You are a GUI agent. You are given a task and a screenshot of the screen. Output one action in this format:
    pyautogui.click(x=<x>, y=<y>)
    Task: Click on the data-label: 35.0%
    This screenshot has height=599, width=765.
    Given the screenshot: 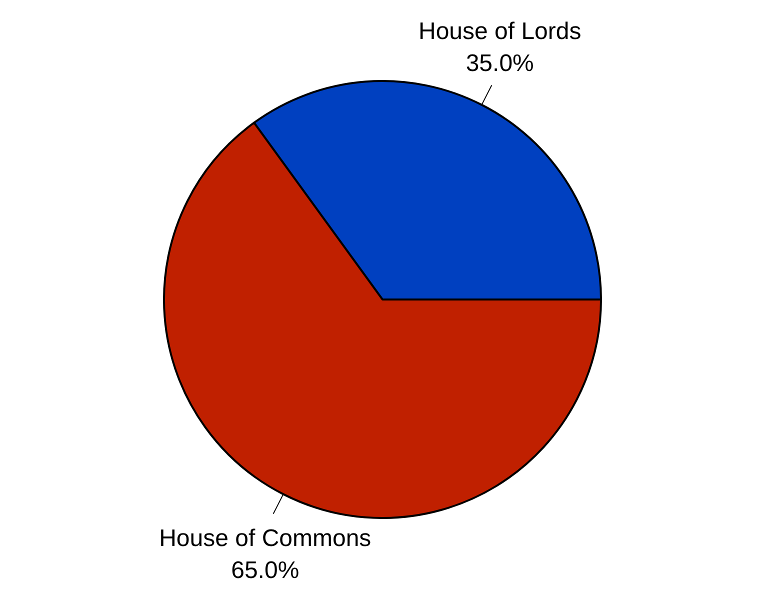 What is the action you would take?
    pyautogui.click(x=500, y=64)
    